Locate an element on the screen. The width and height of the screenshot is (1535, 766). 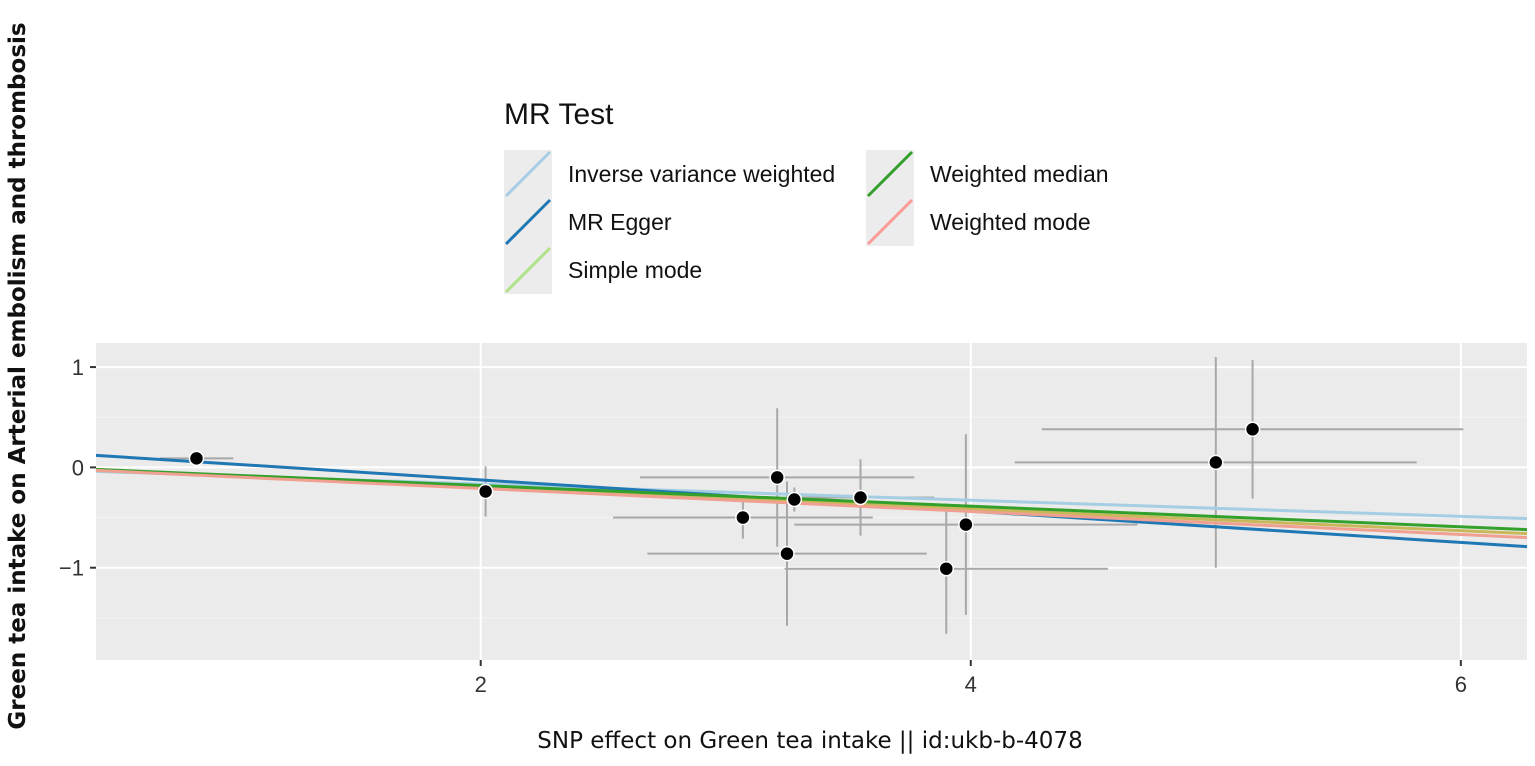
legend-label: Simple mode is located at coordinates (635, 269).